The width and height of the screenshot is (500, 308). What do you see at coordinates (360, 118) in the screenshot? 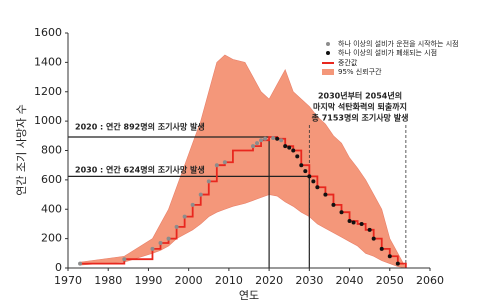
I see `annotation: 총 7153명의 조기사망 발생` at bounding box center [360, 118].